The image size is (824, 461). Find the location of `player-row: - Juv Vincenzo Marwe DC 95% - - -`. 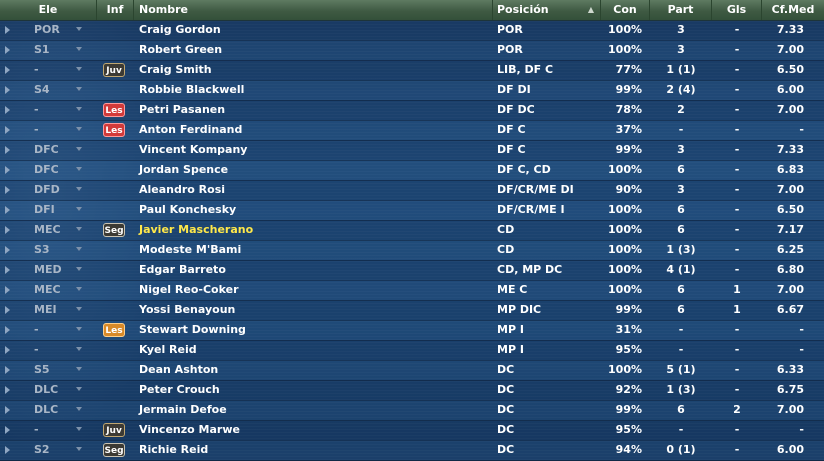

player-row: - Juv Vincenzo Marwe DC 95% - - - is located at coordinates (412, 430).